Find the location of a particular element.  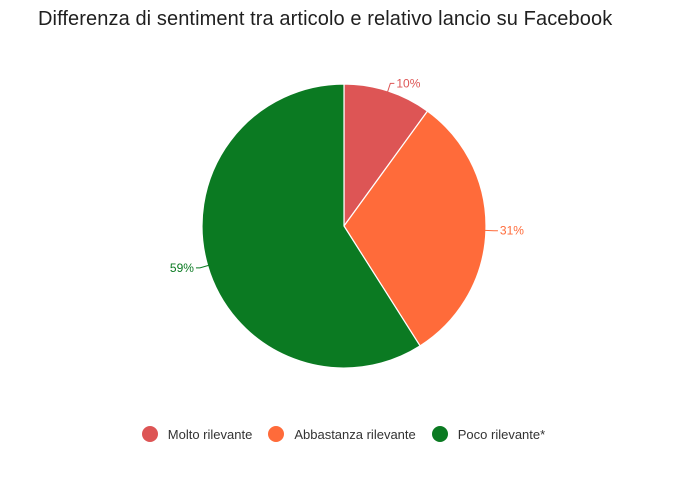

legend-label: Molto rilevante is located at coordinates (210, 434).